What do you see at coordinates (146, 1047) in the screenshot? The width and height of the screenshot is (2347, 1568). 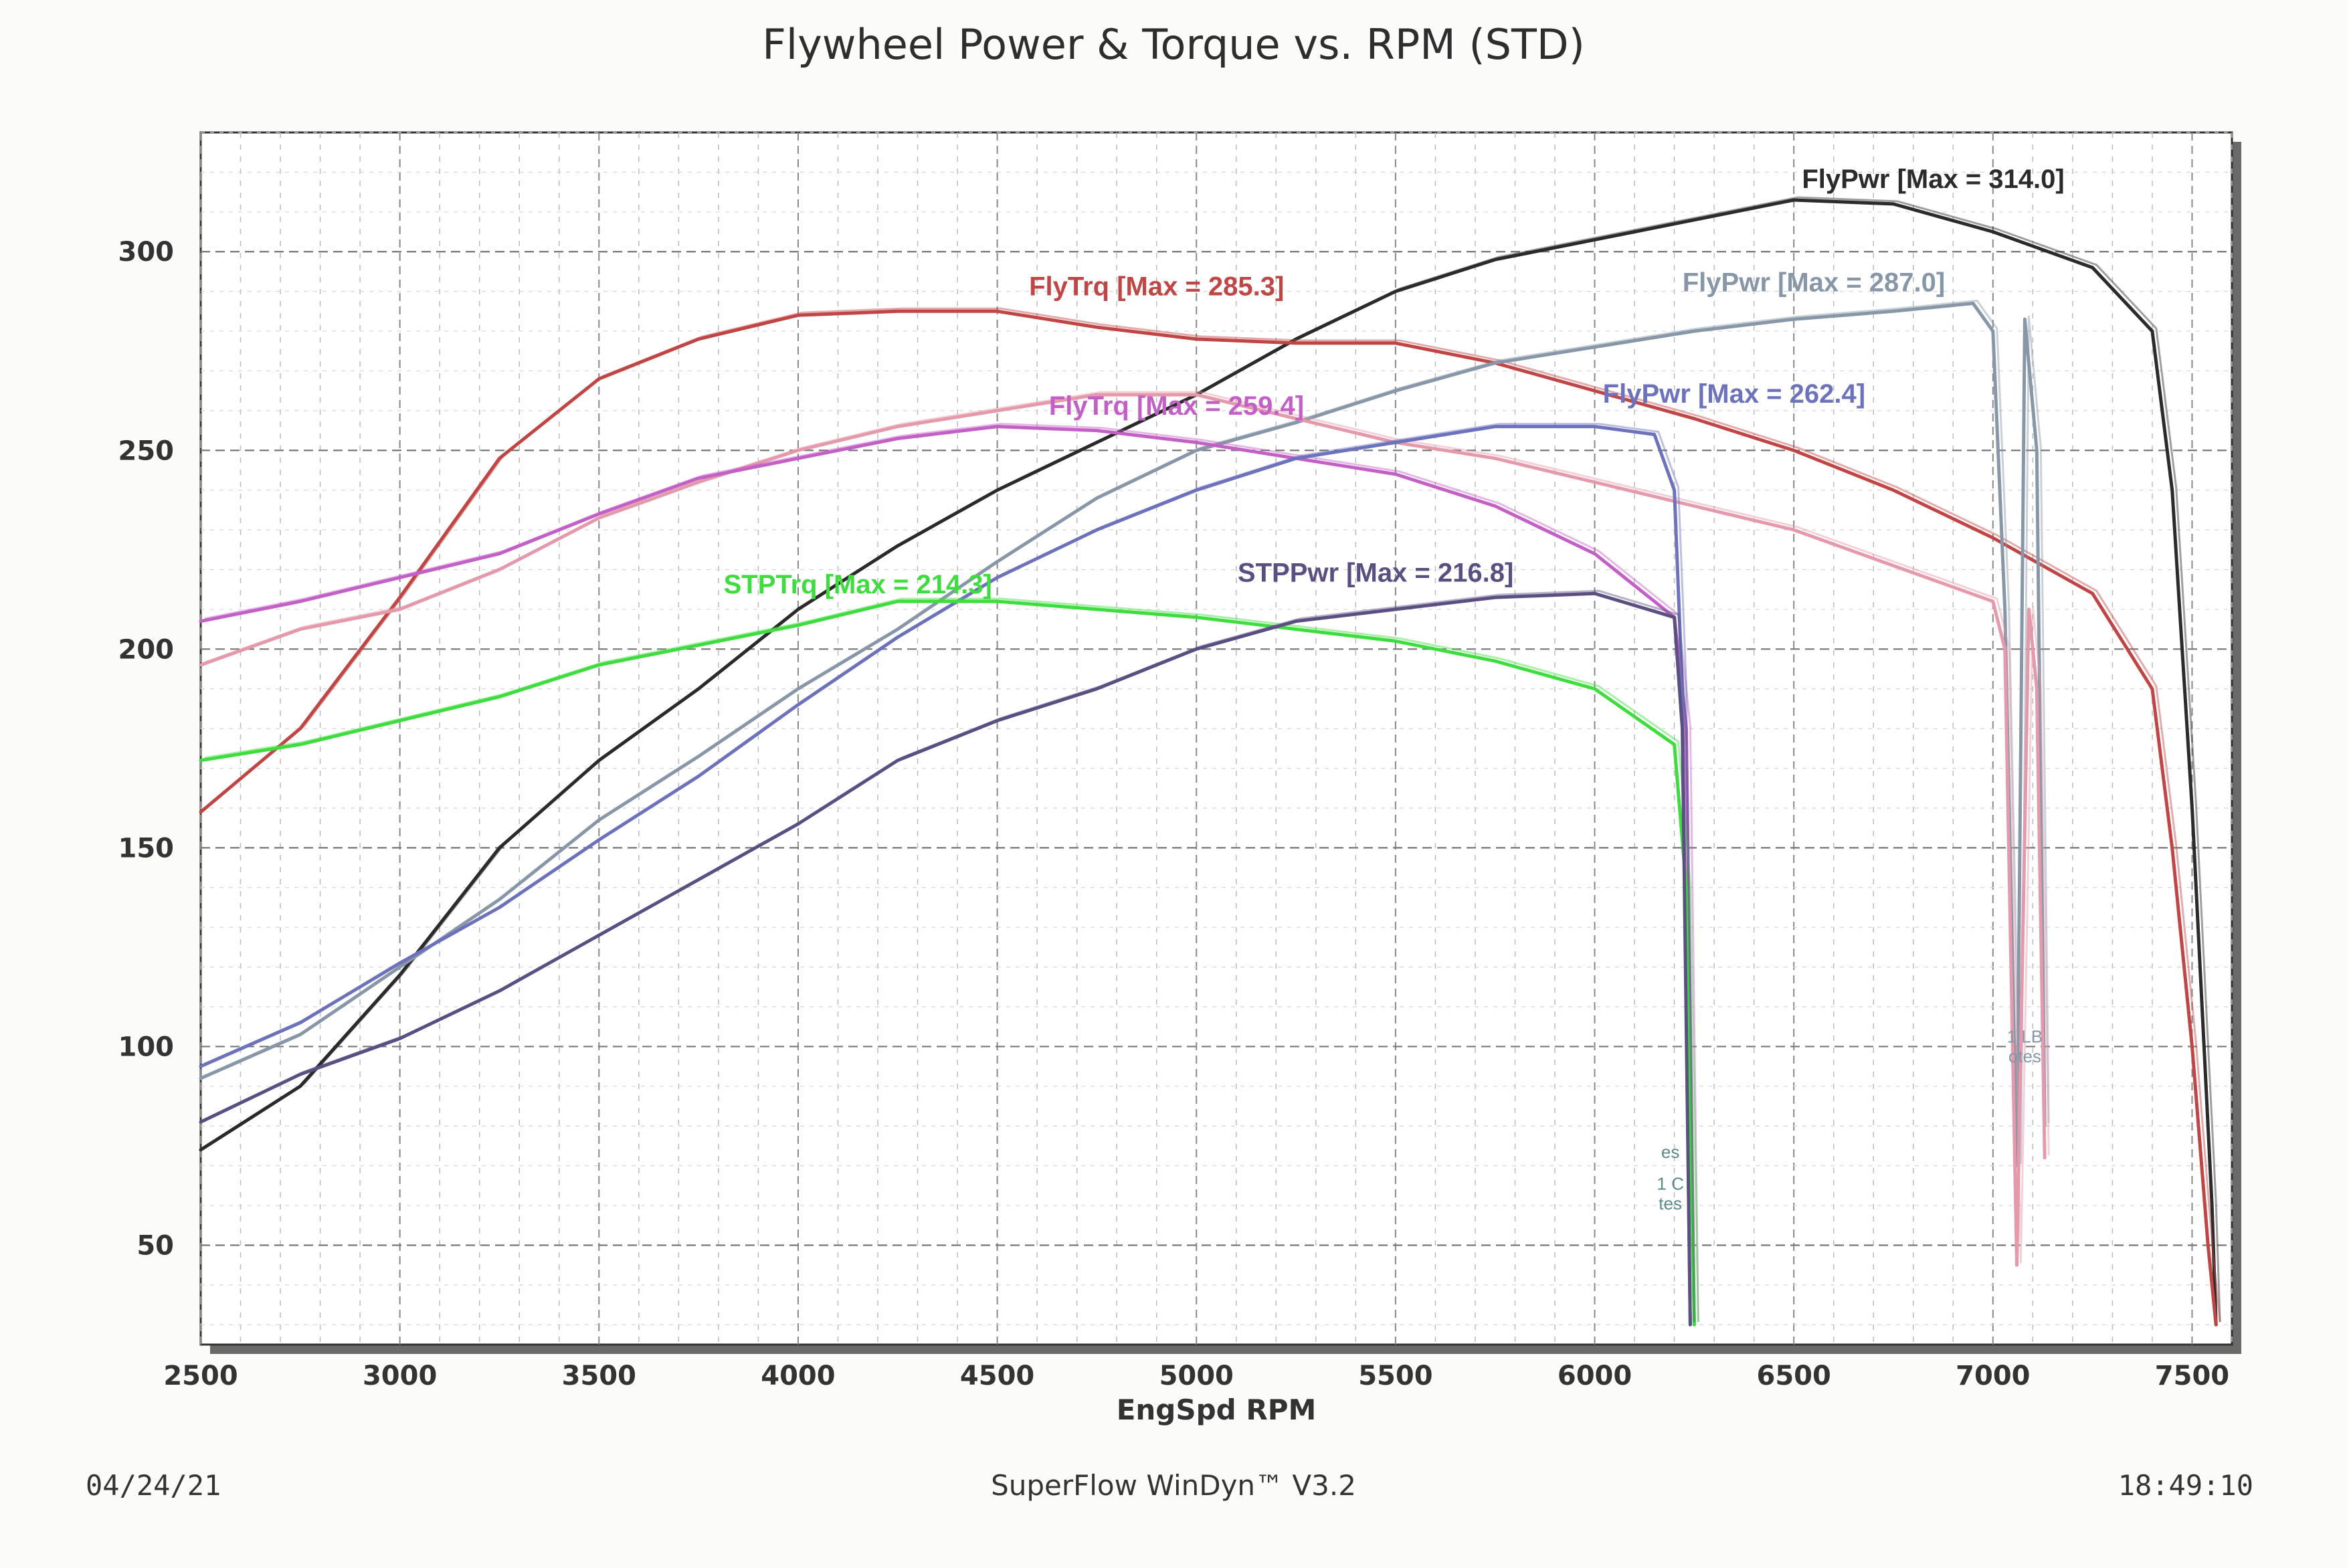 I see `y-tick-label: 100` at bounding box center [146, 1047].